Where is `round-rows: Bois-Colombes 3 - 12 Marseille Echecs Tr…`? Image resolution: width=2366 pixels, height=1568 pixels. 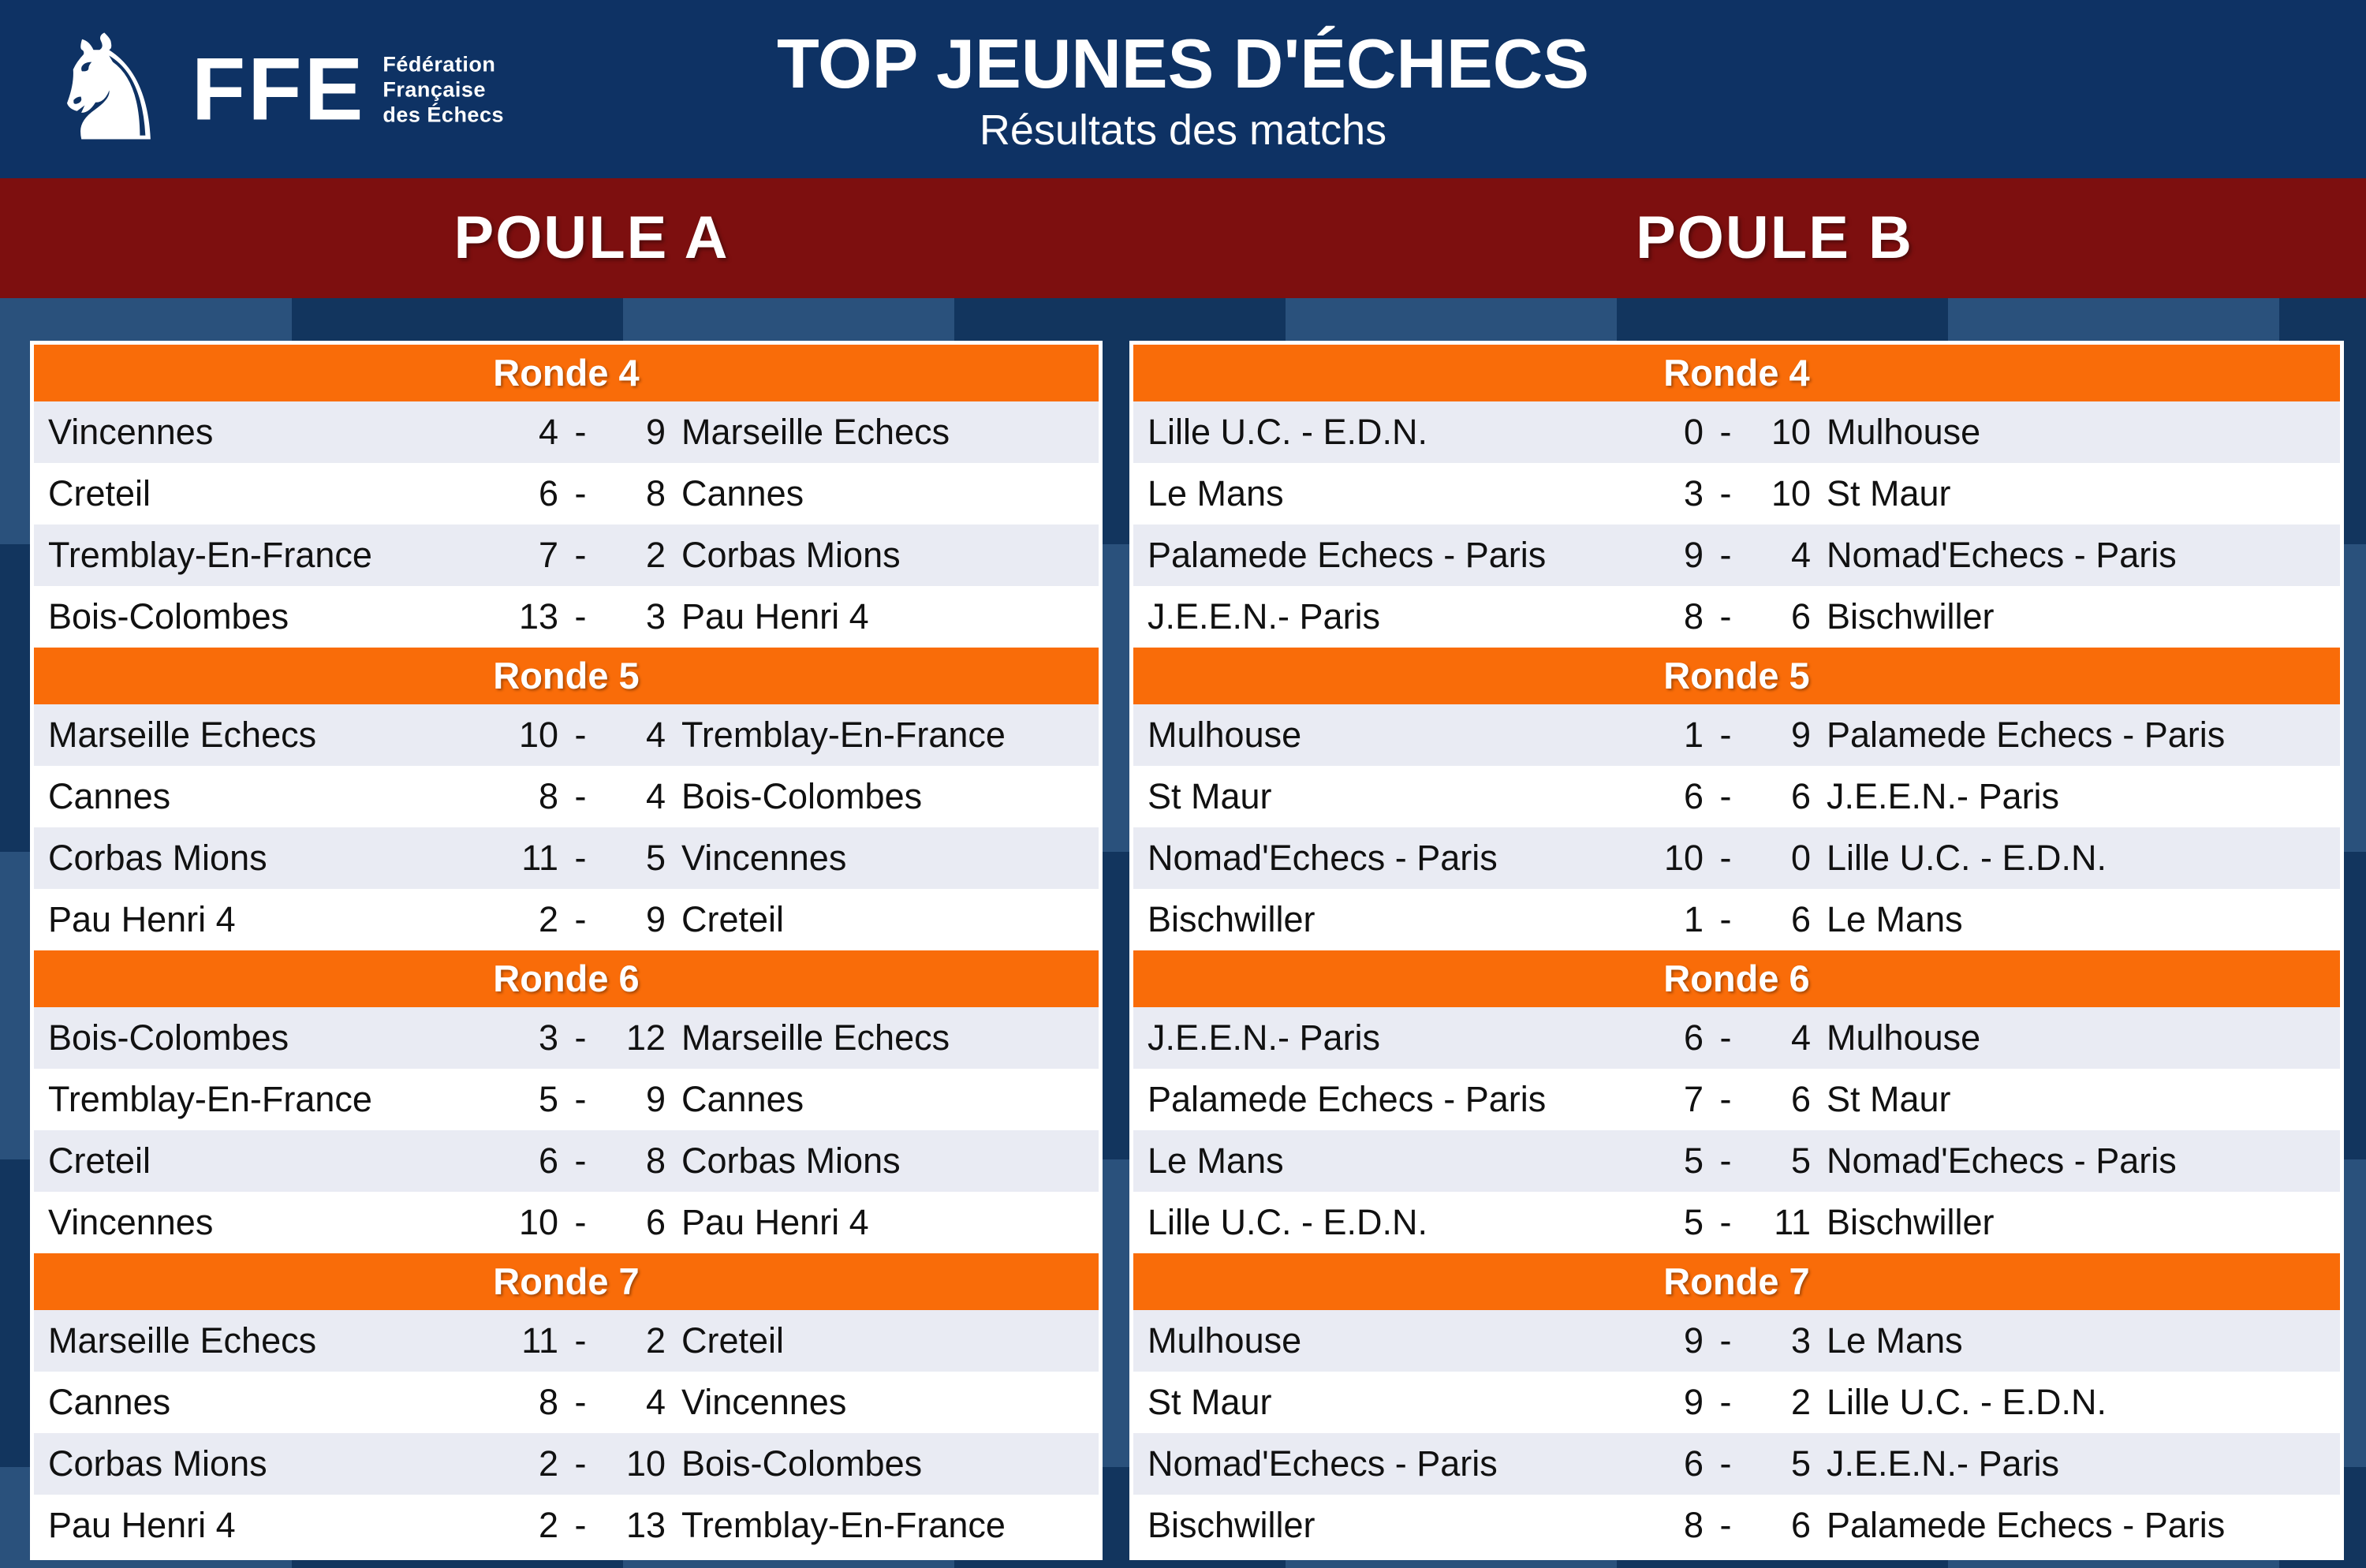
round-rows: Bois-Colombes 3 - 12 Marseille Echecs Tr… is located at coordinates (566, 1130).